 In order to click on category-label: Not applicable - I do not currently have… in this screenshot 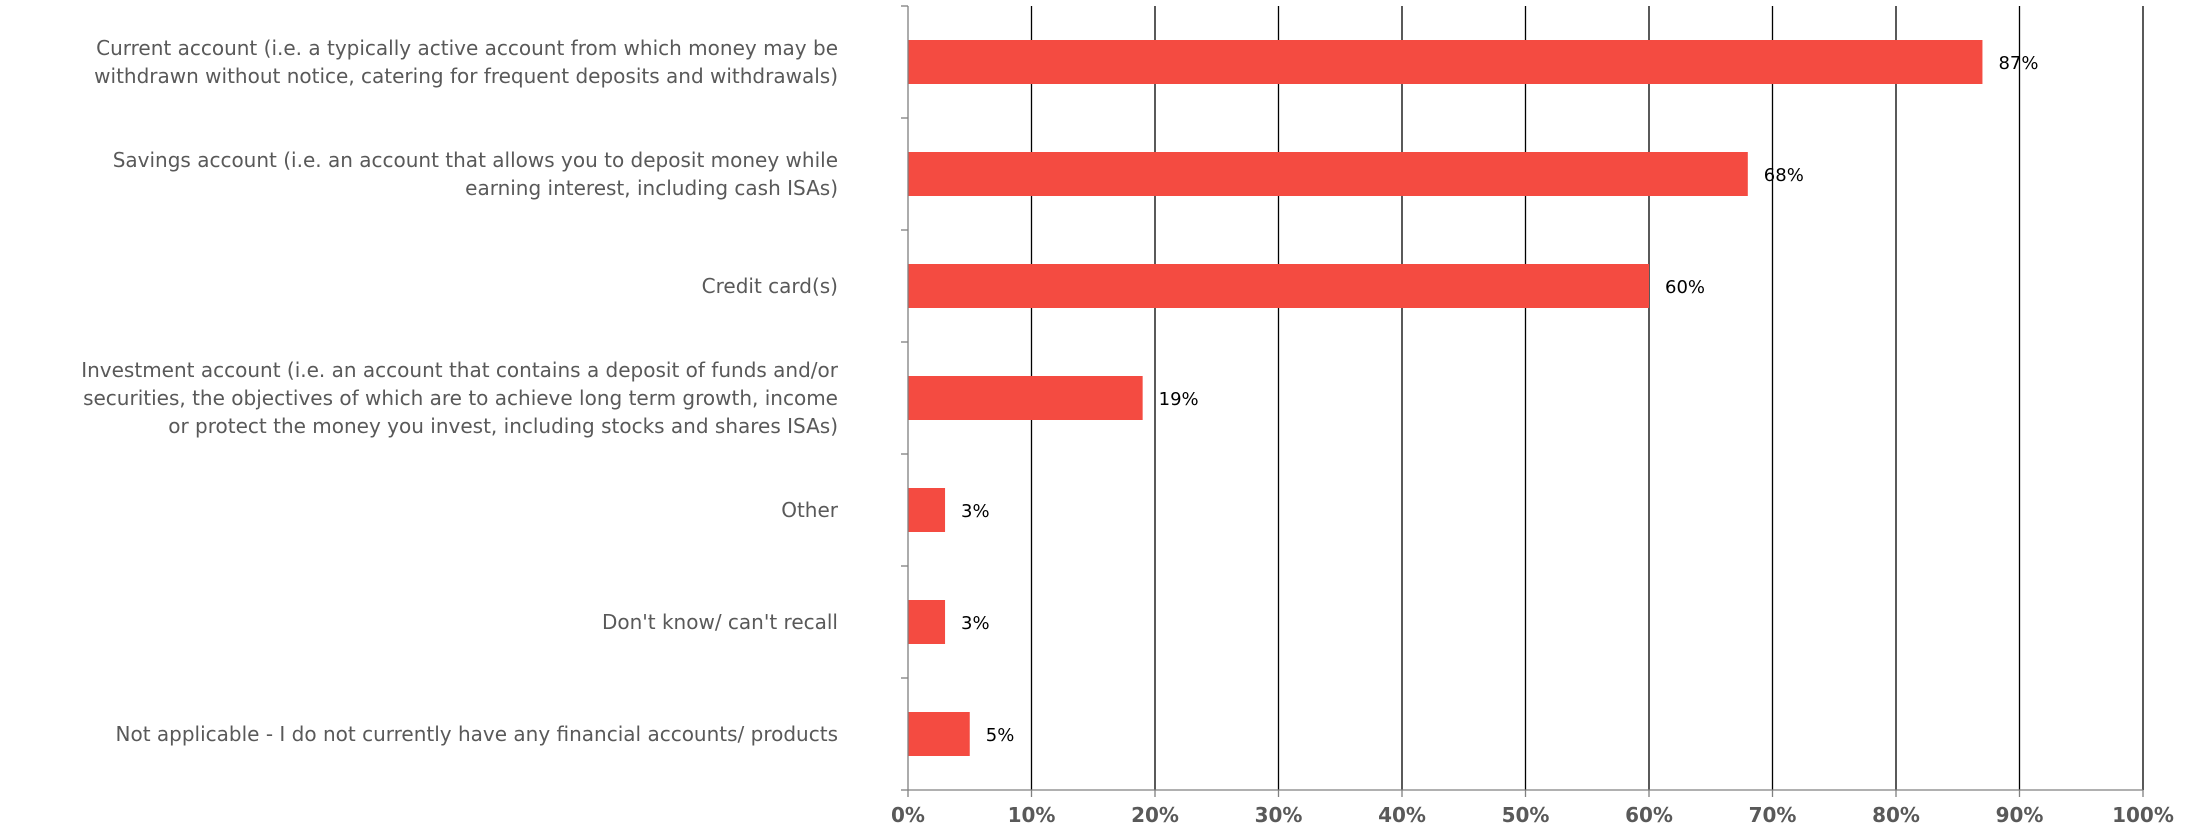, I will do `click(477, 734)`.